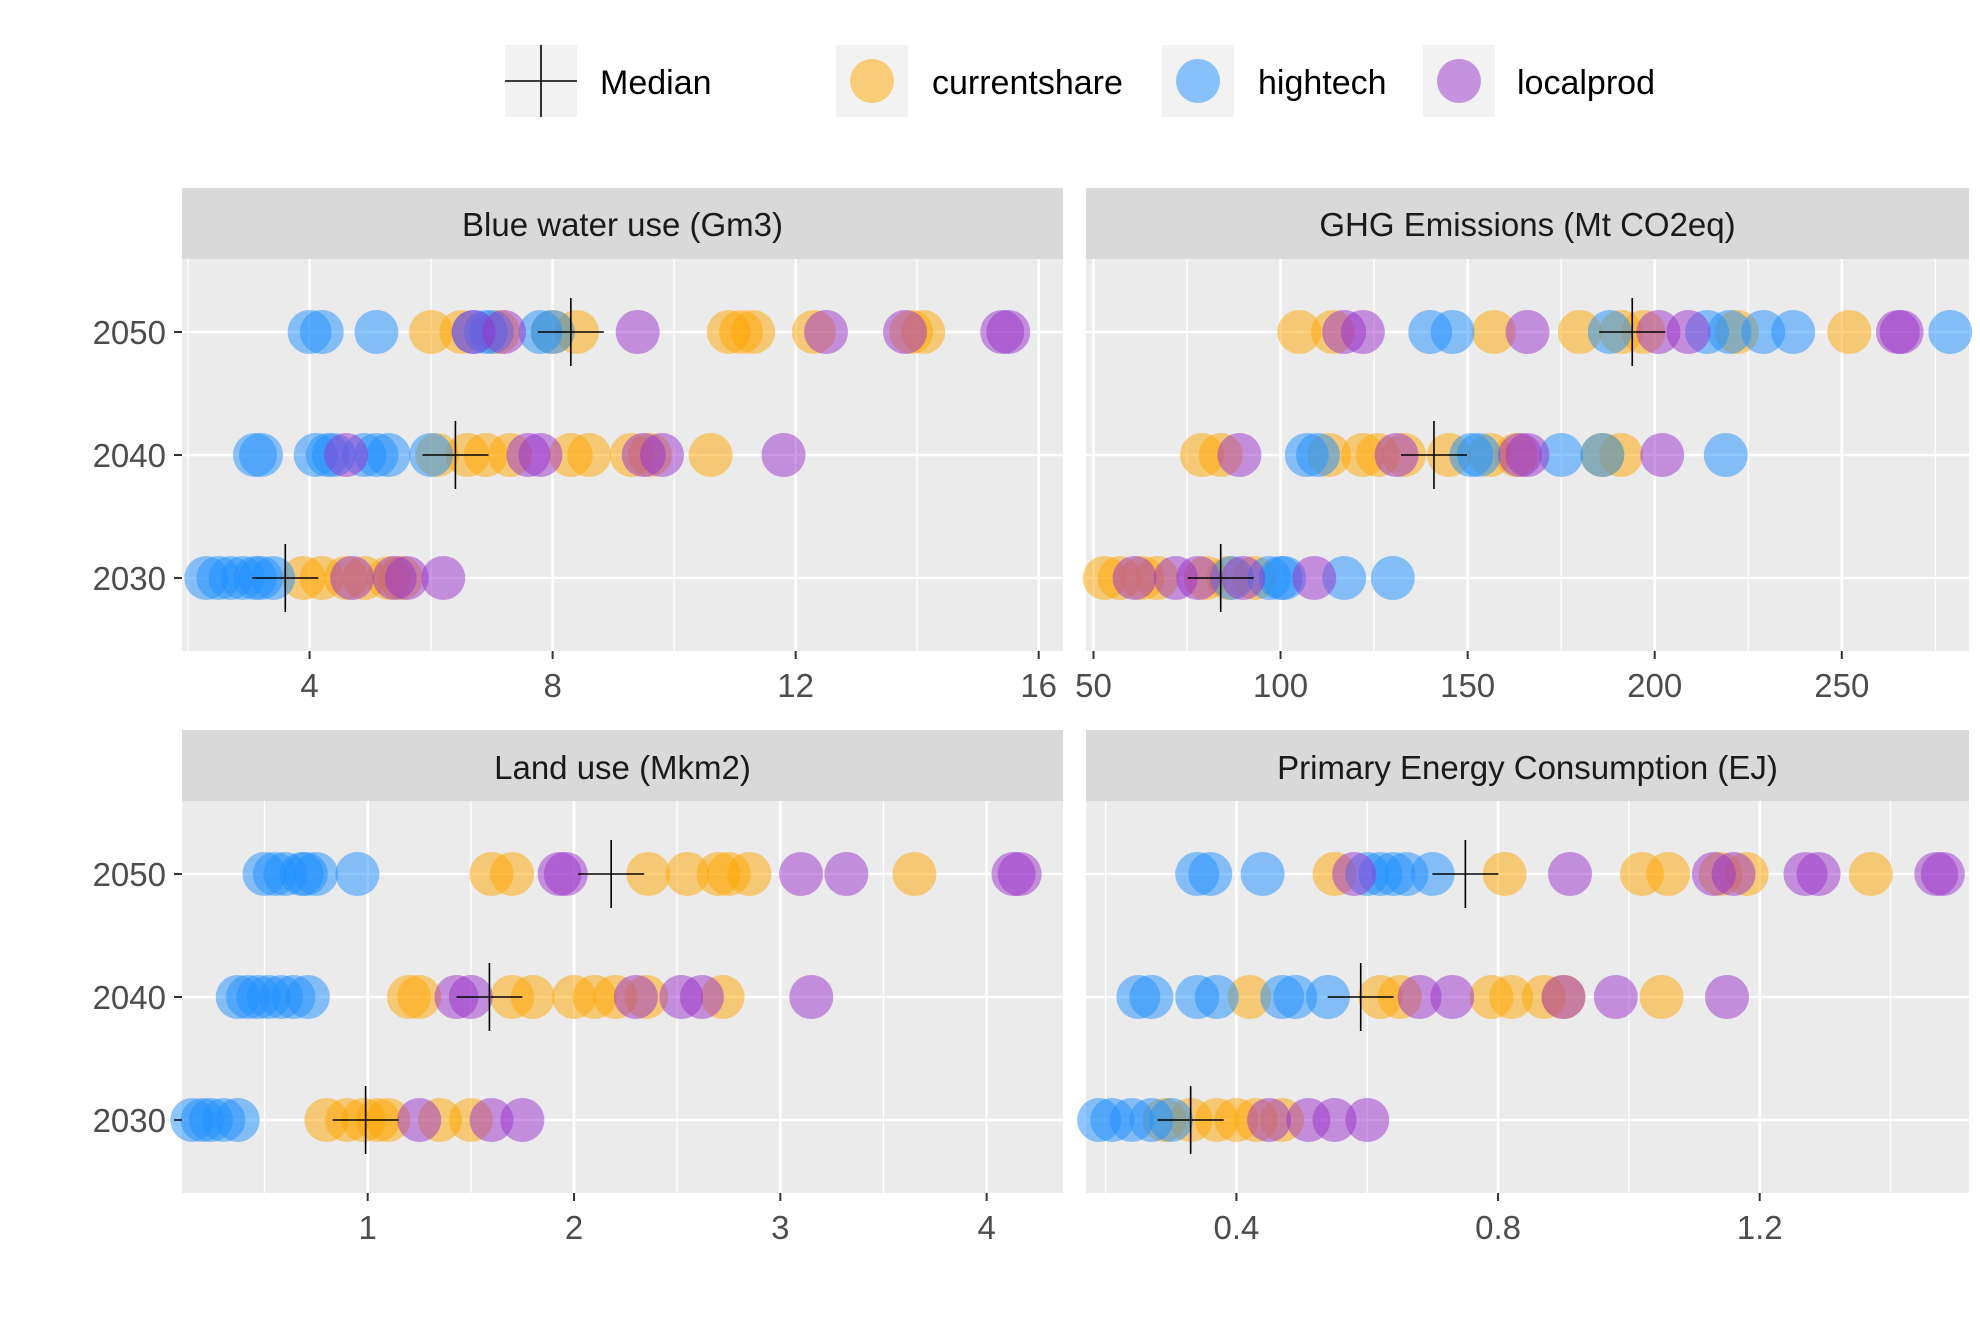 The image size is (1980, 1320). I want to click on legend-label-localprod: localprod, so click(1586, 83).